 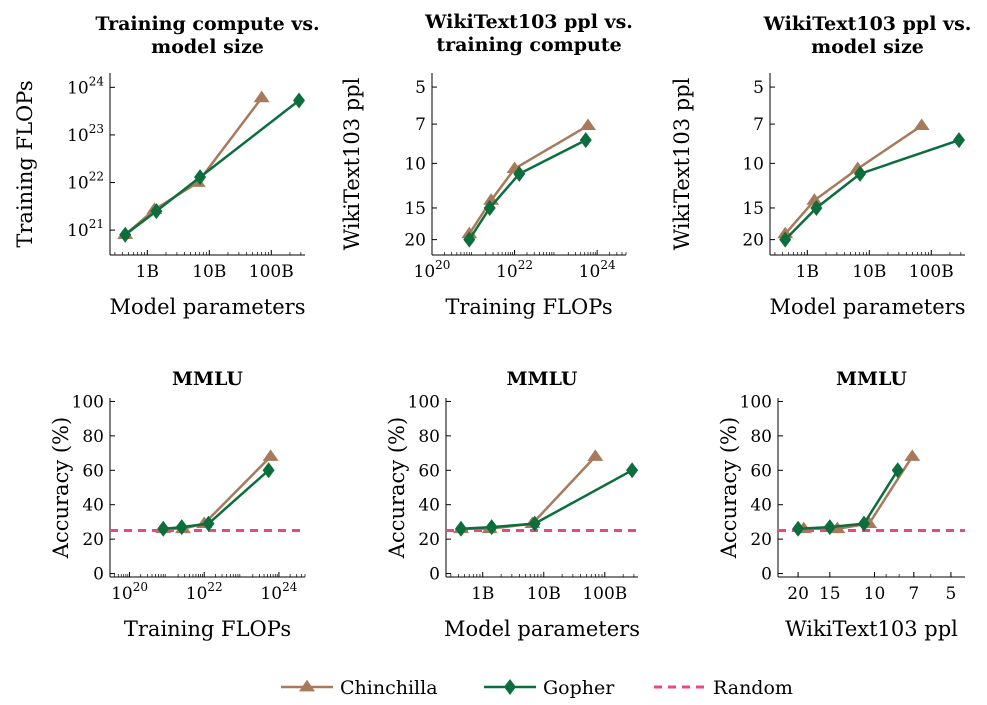 What do you see at coordinates (579, 688) in the screenshot?
I see `legend-label: Gopher` at bounding box center [579, 688].